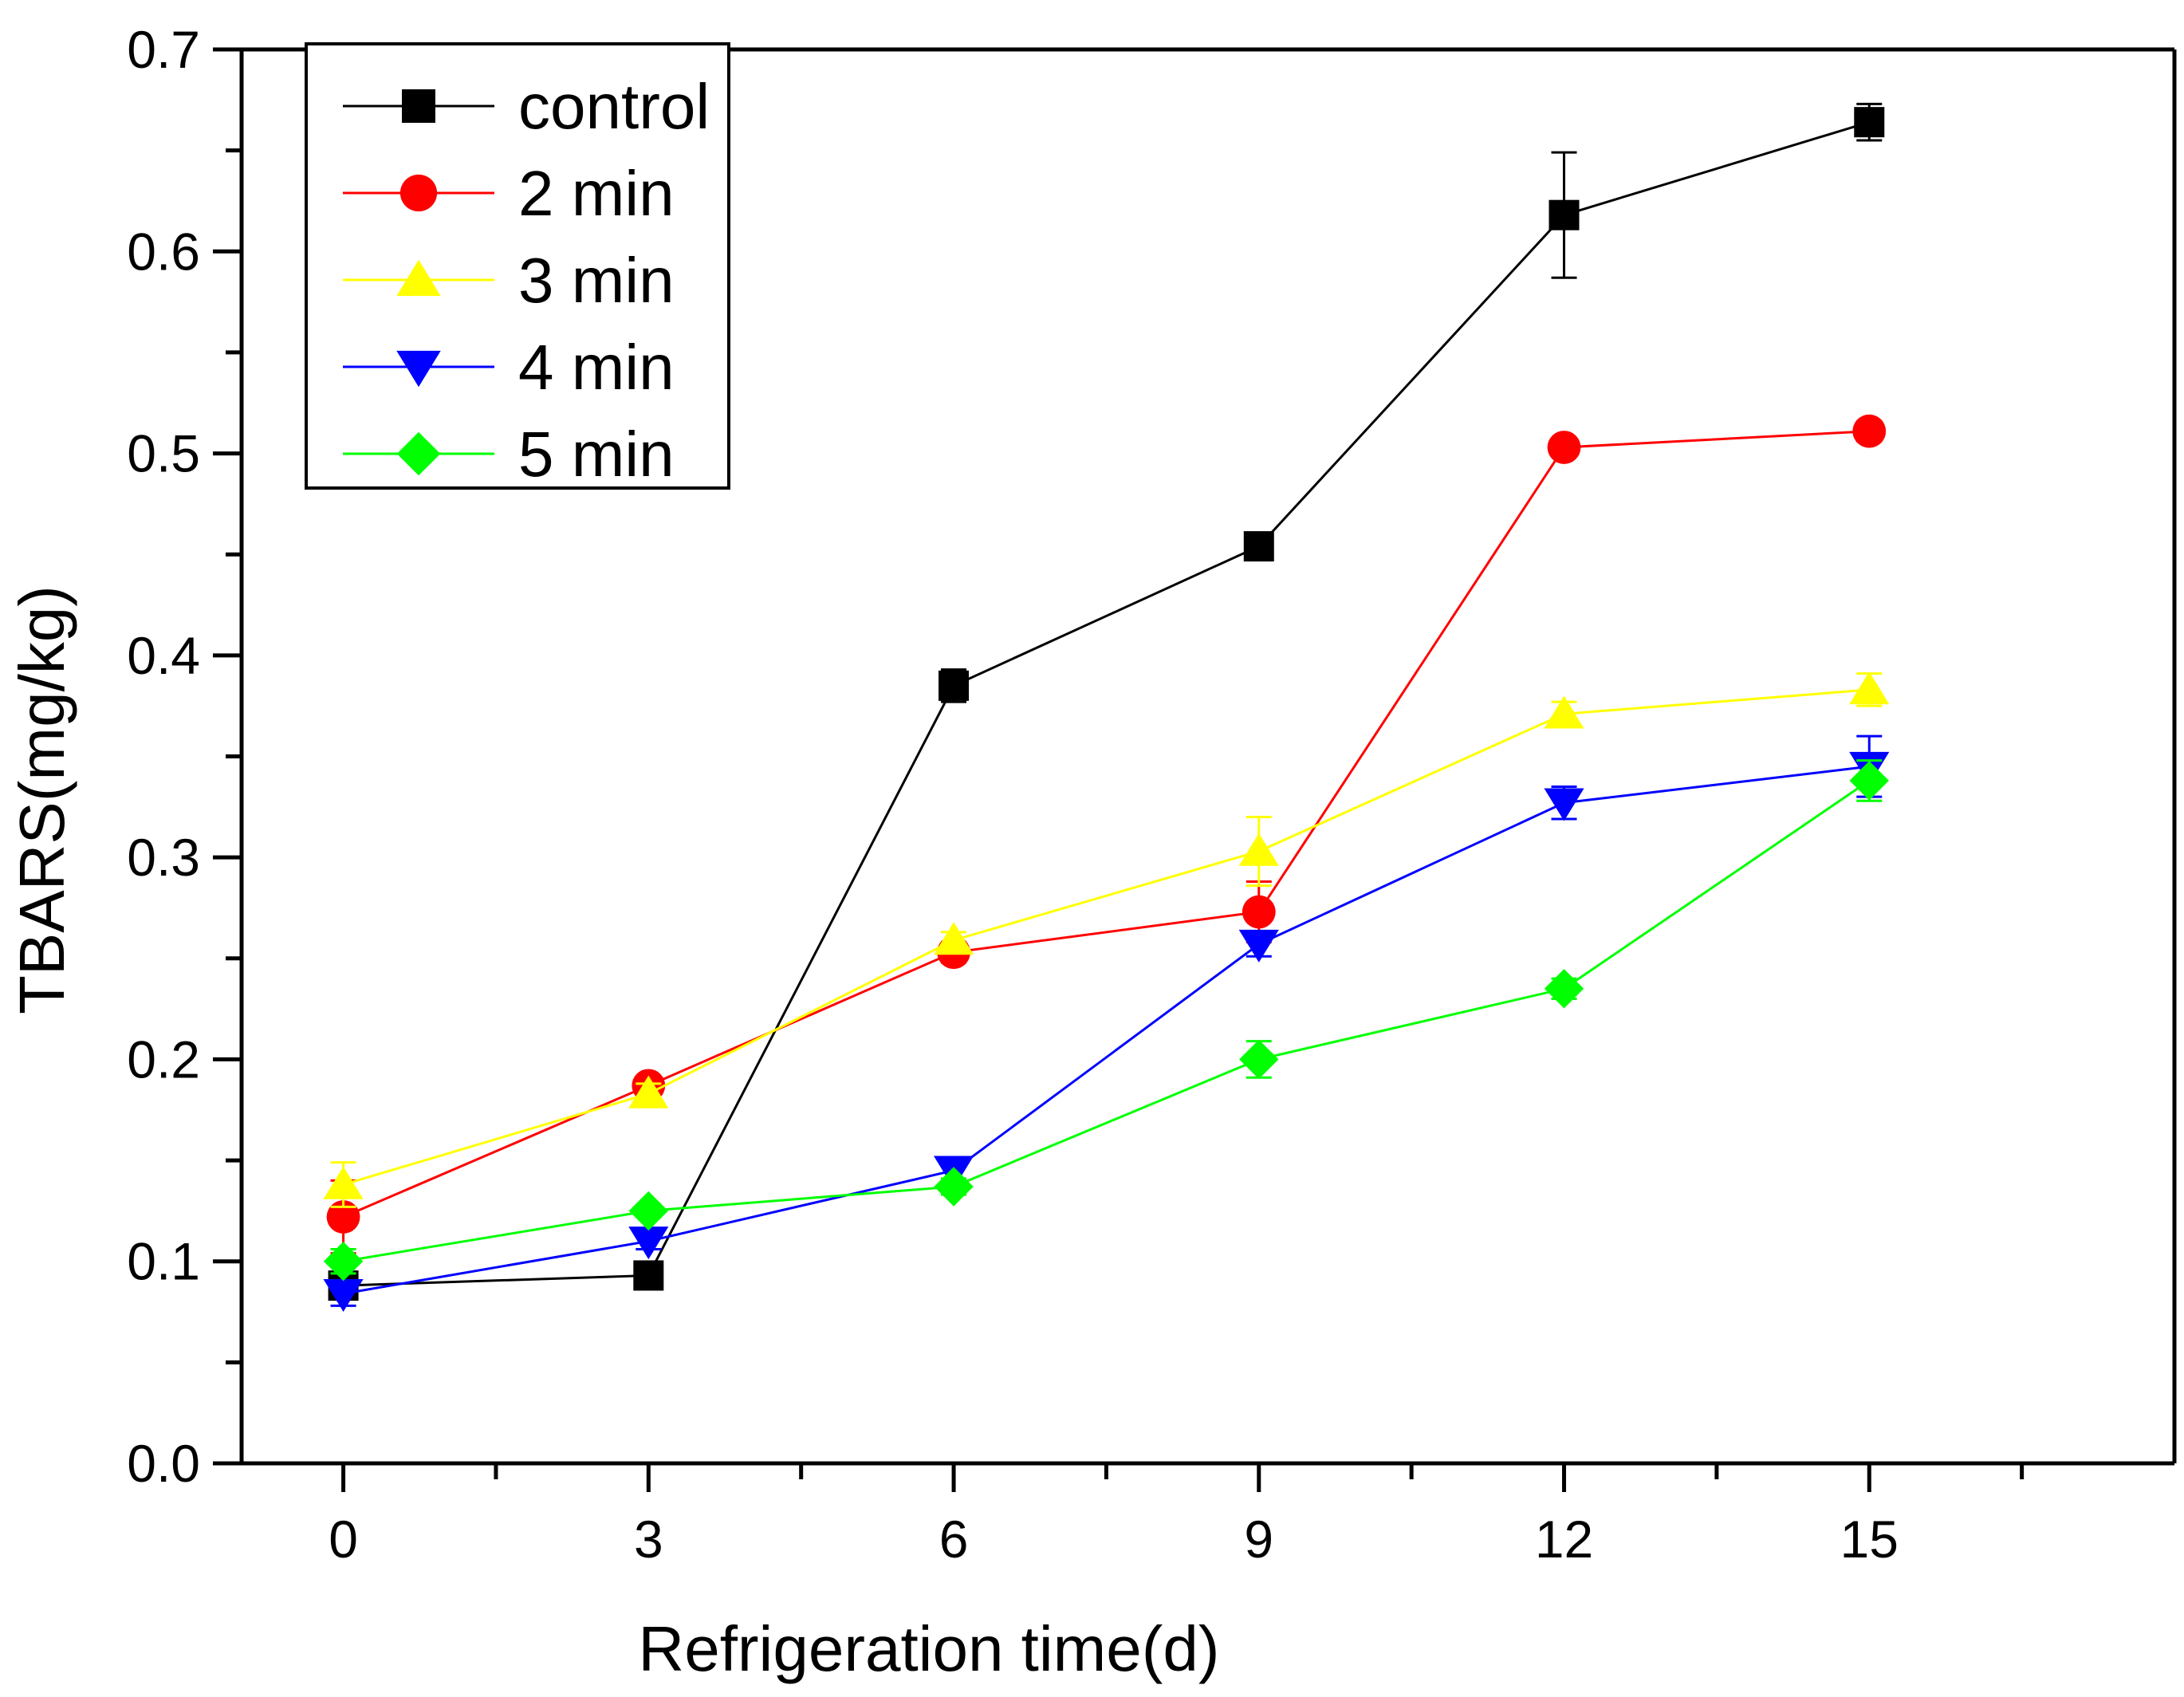  I want to click on legend-label: control, so click(614, 106).